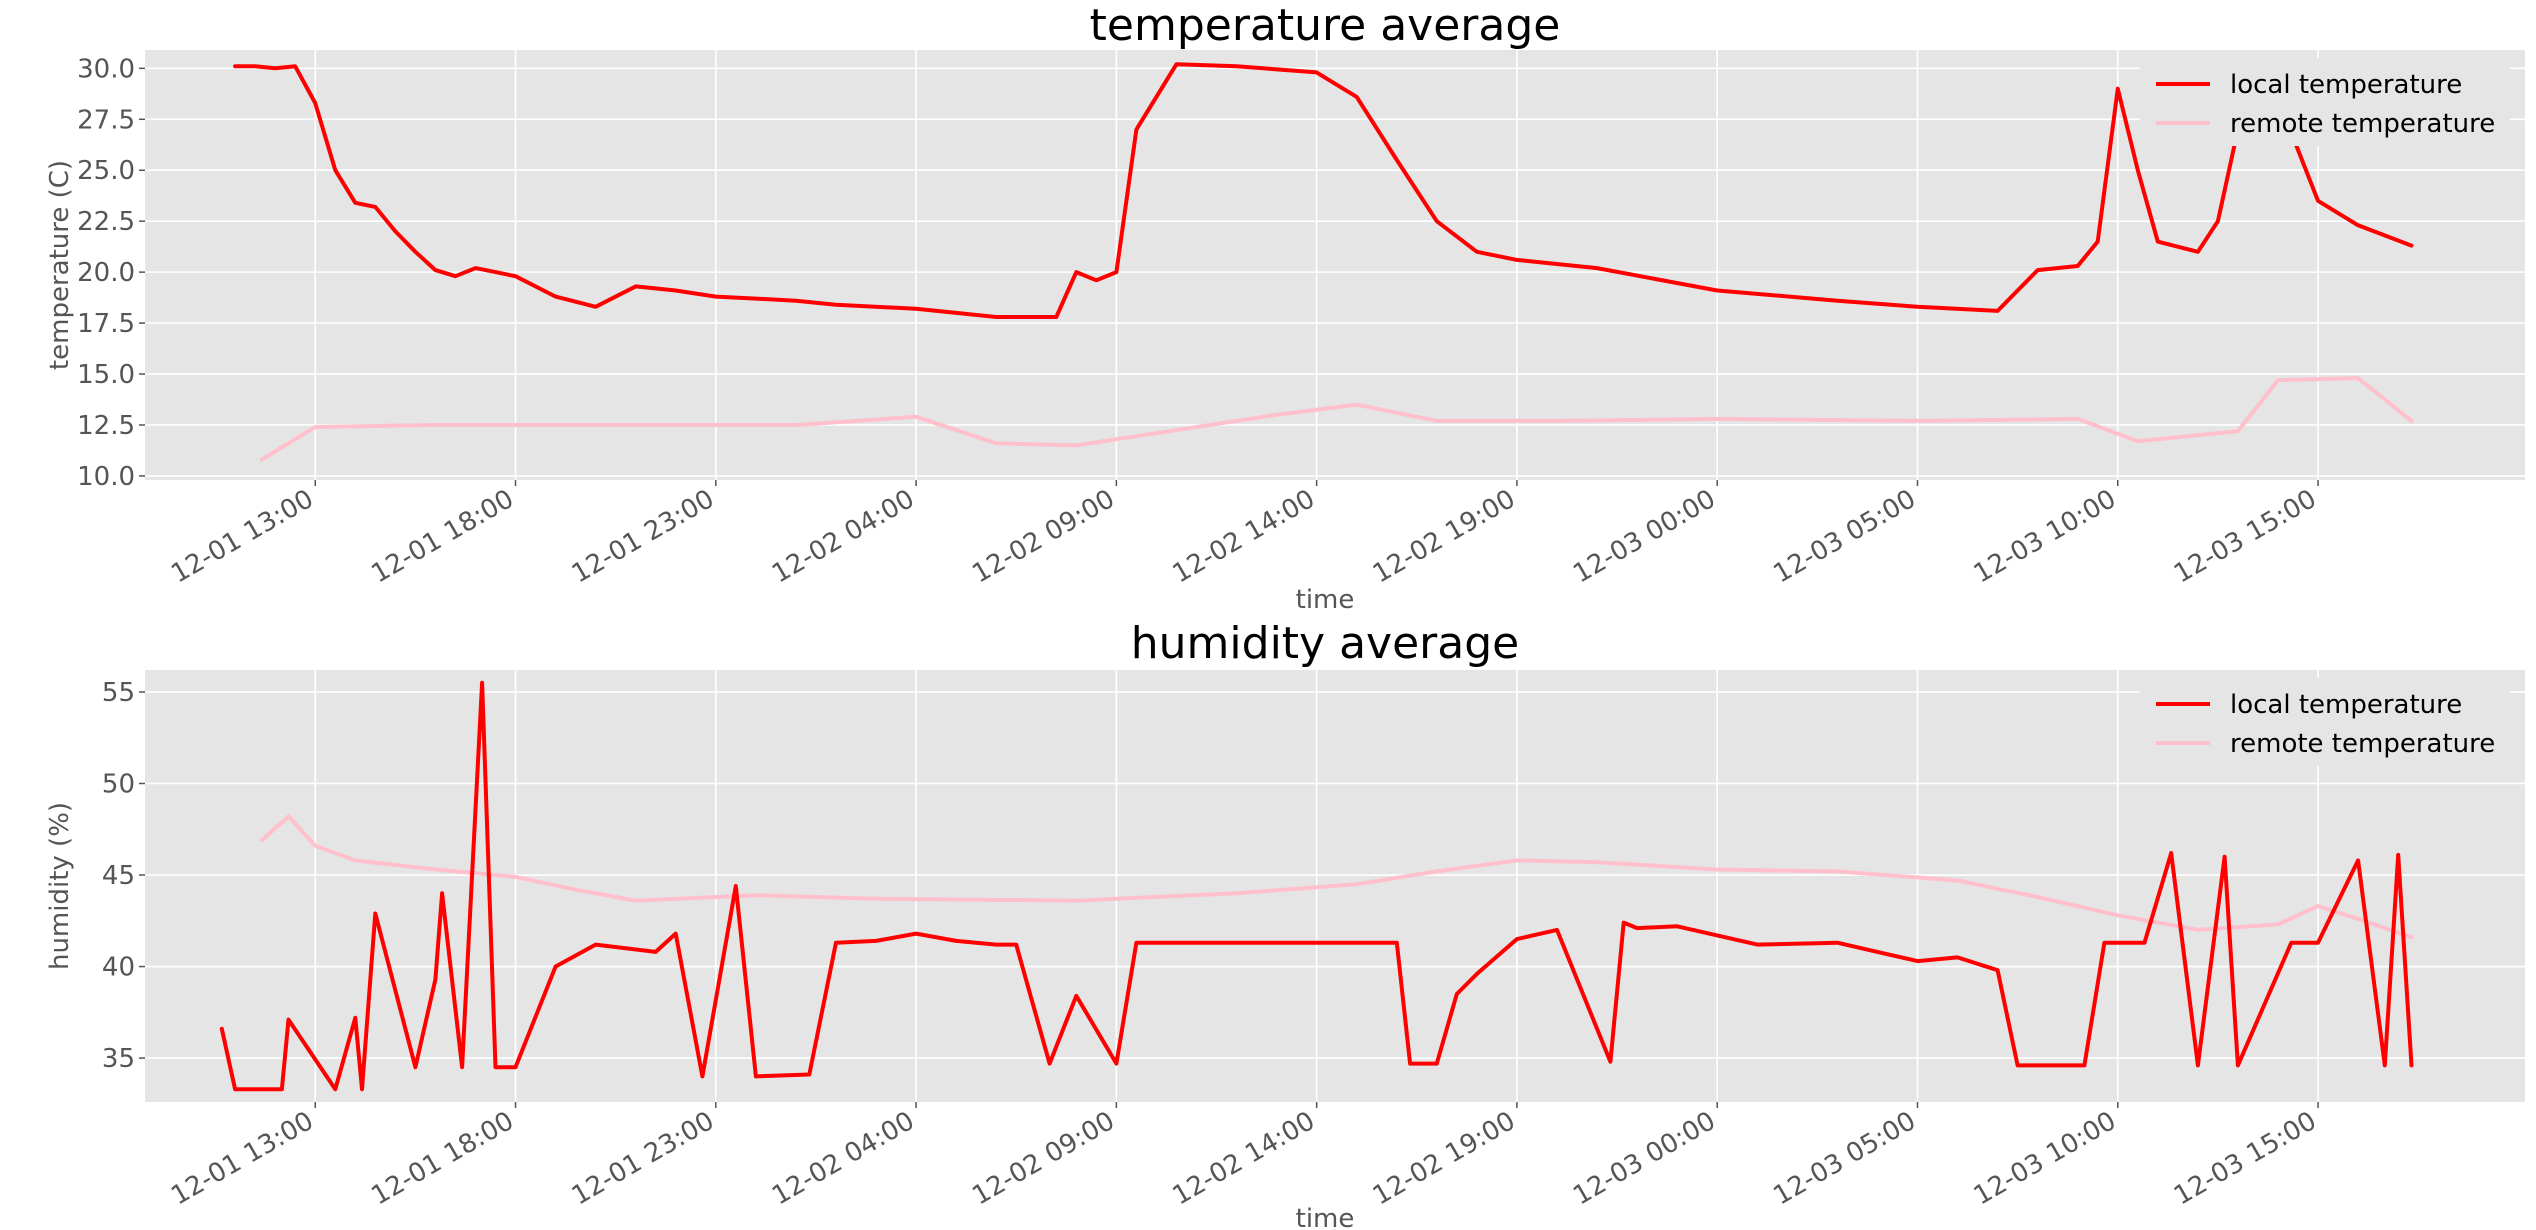 Image resolution: width=2536 pixels, height=1230 pixels. What do you see at coordinates (106, 222) in the screenshot?
I see `y-tick-label: 22.5` at bounding box center [106, 222].